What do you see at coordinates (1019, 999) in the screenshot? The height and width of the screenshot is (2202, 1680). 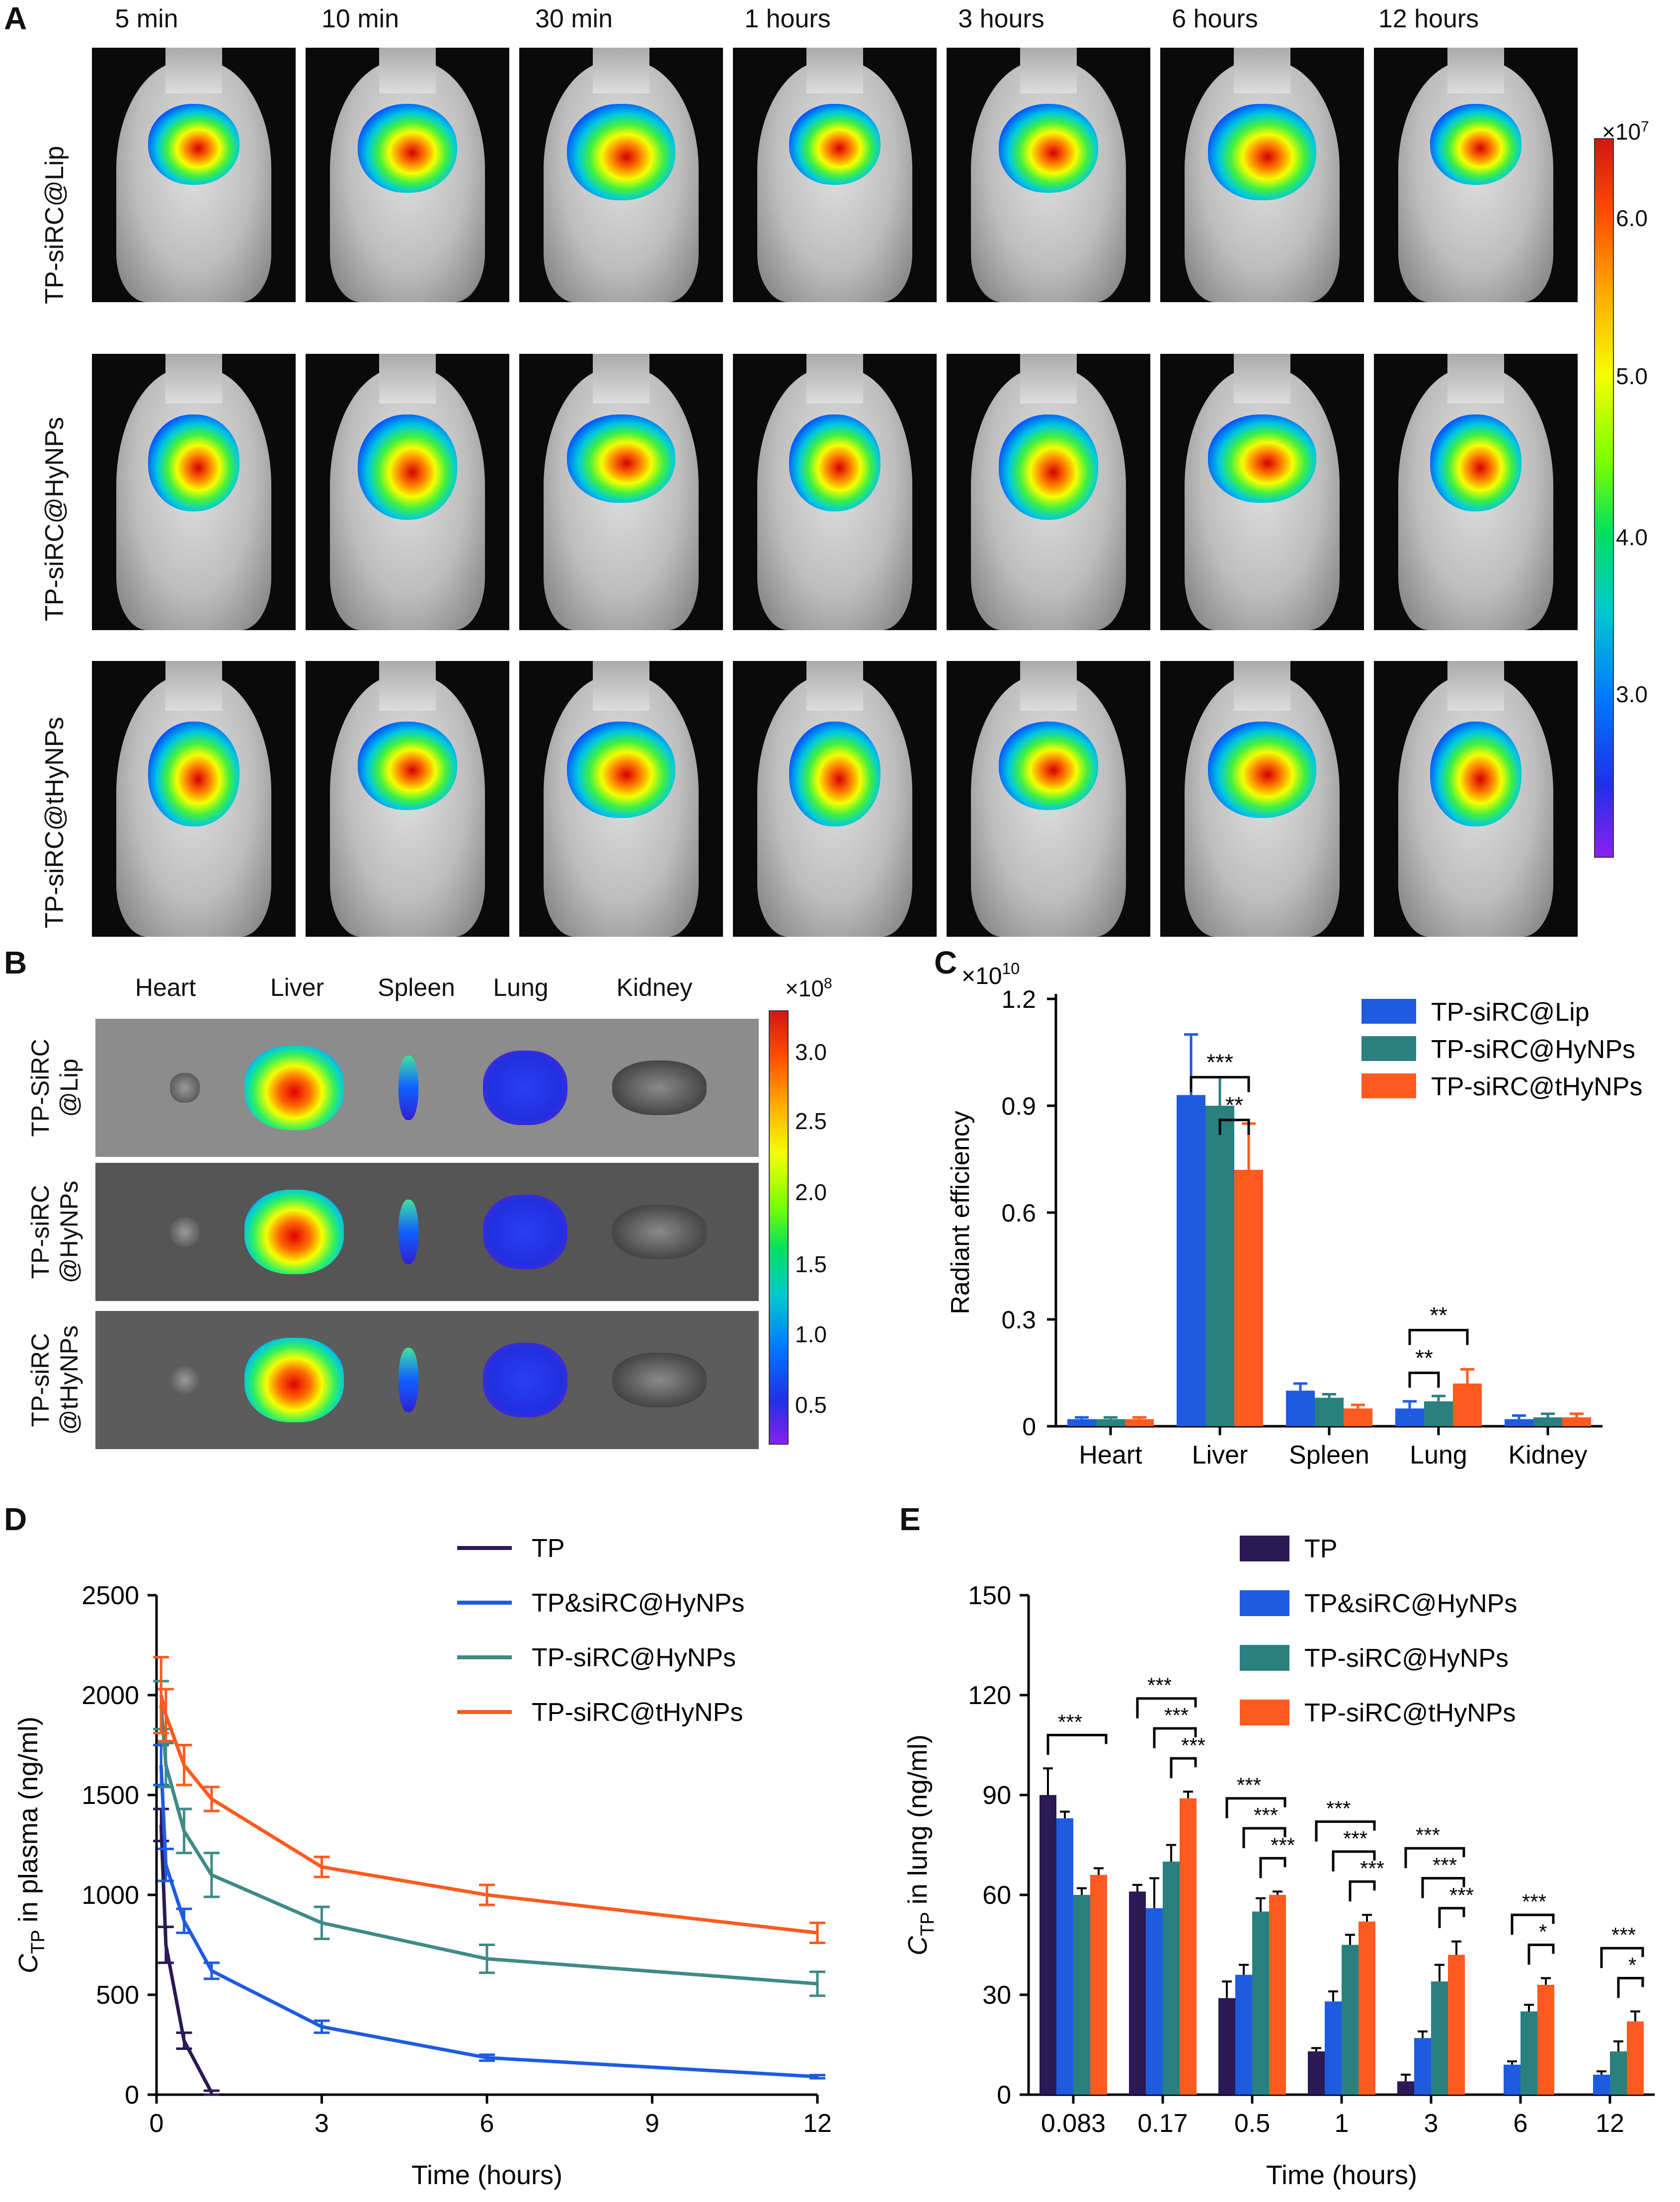 I see `y-tick-label: 1.2` at bounding box center [1019, 999].